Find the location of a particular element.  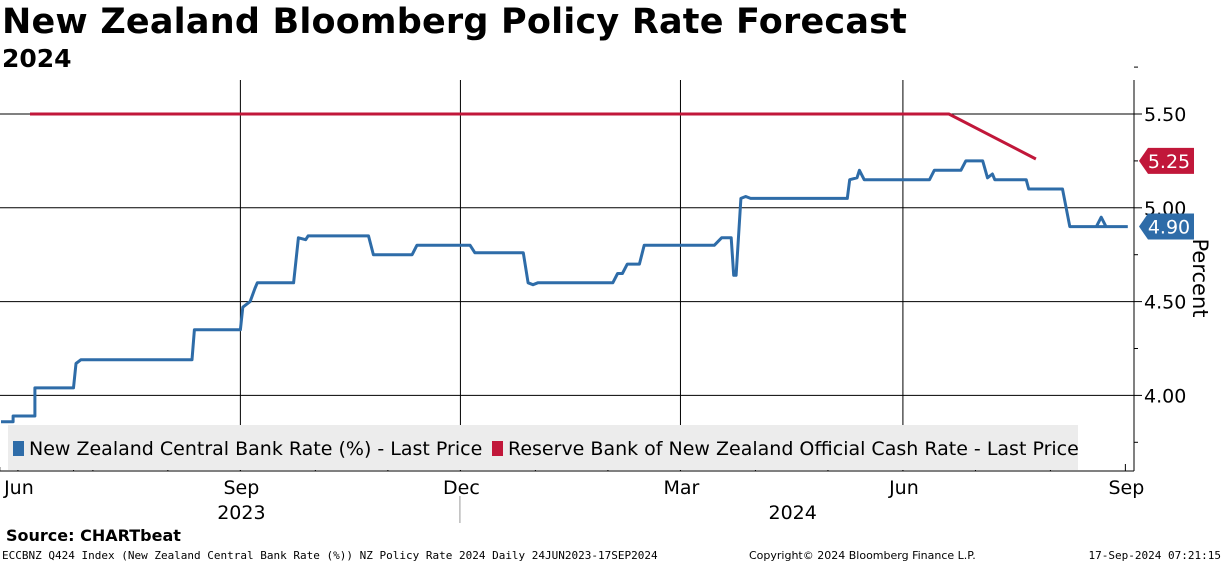

y-tick-label: 4.00 is located at coordinates (1165, 396).